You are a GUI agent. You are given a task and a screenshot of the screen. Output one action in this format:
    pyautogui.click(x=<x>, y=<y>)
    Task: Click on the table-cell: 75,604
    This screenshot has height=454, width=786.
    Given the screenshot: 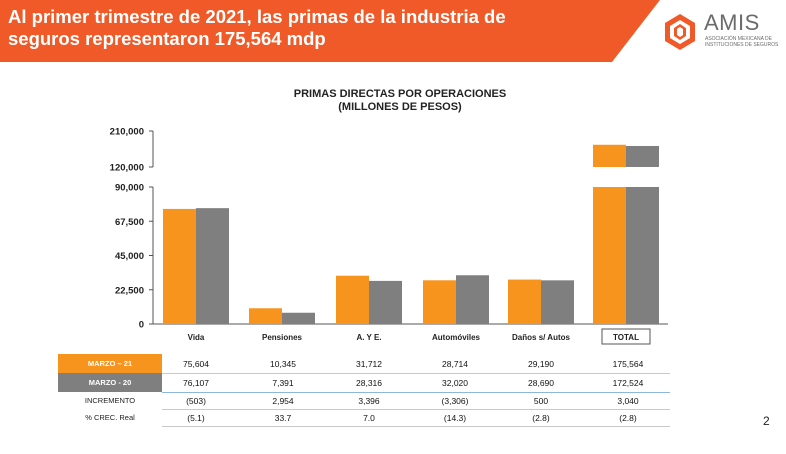 What is the action you would take?
    pyautogui.click(x=196, y=363)
    